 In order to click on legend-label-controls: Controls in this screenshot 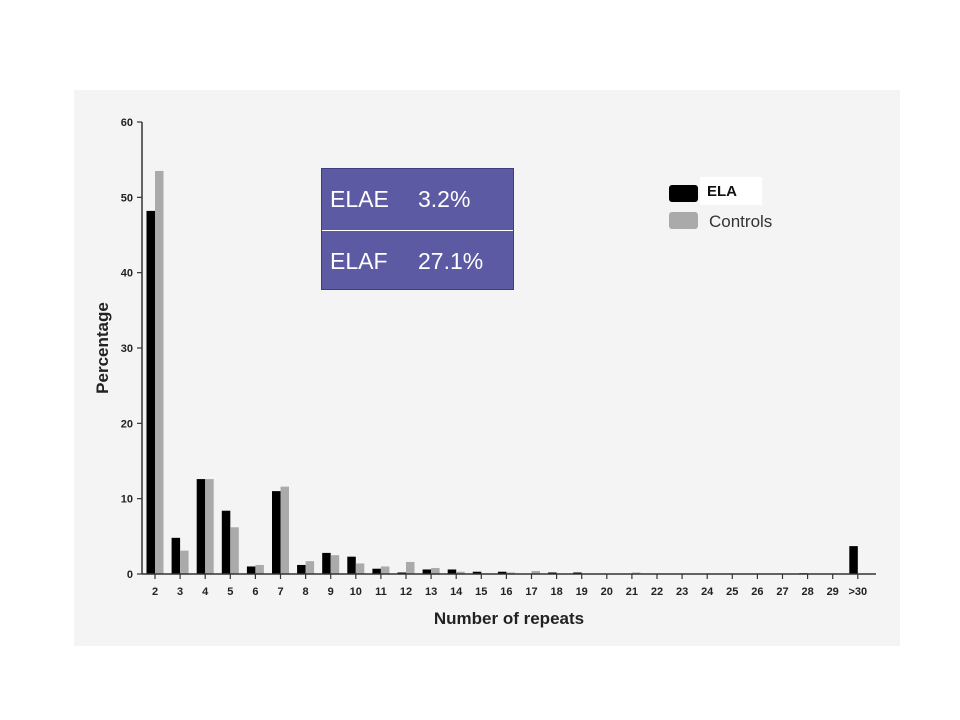, I will do `click(740, 221)`.